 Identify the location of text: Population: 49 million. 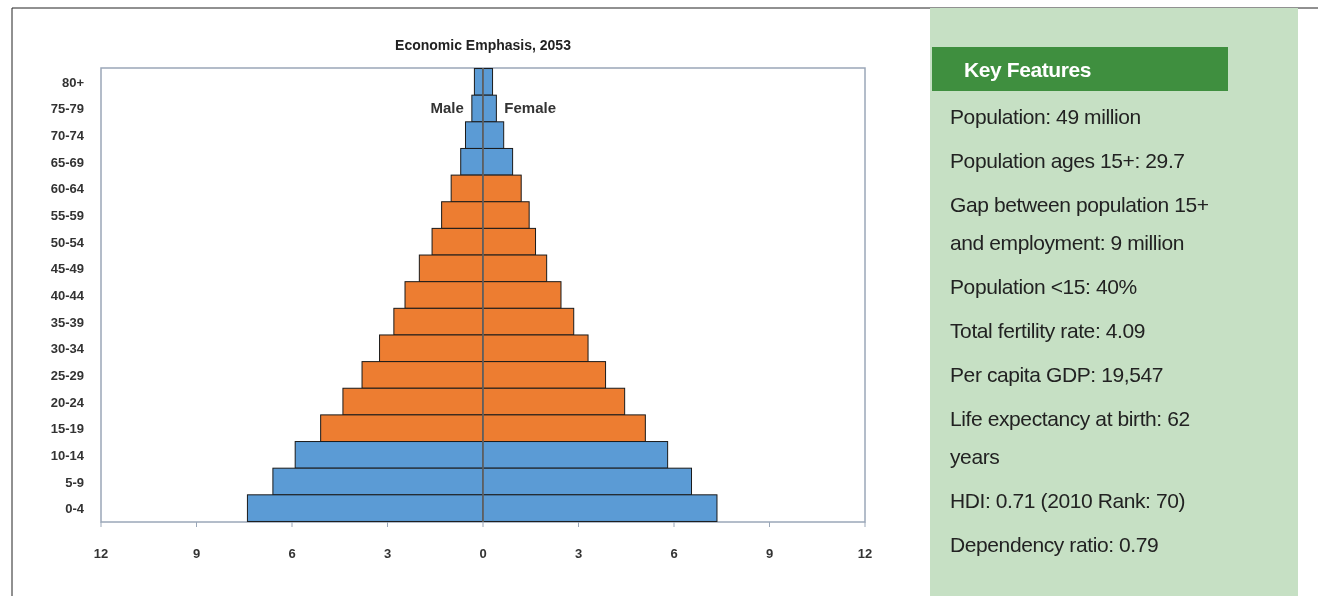
(1045, 116).